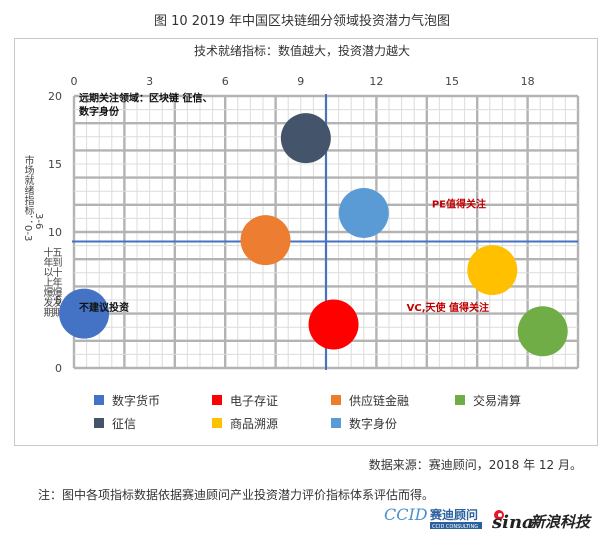  I want to click on chart-annotation: 不建议投资, so click(104, 307).